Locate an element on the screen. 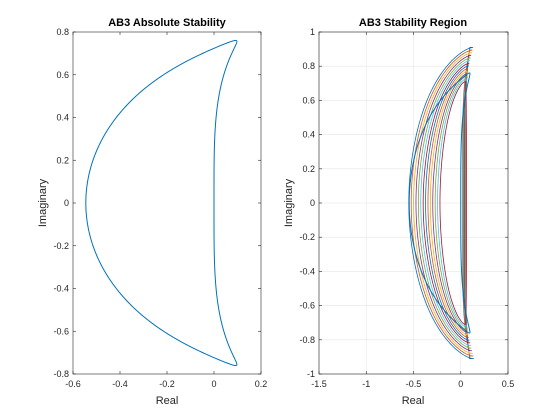  x-tick-label: 0.5 is located at coordinates (508, 384).